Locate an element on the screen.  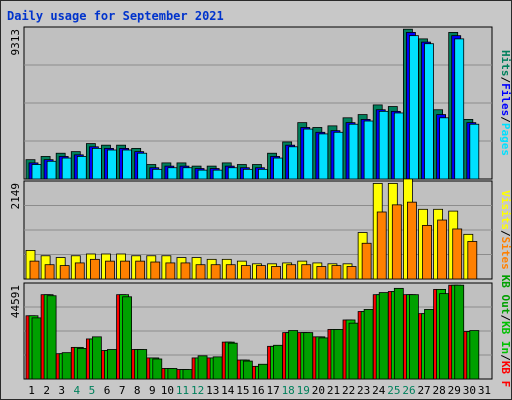
top-panel-ymax-label: 9313 is located at coordinates (15, 42).